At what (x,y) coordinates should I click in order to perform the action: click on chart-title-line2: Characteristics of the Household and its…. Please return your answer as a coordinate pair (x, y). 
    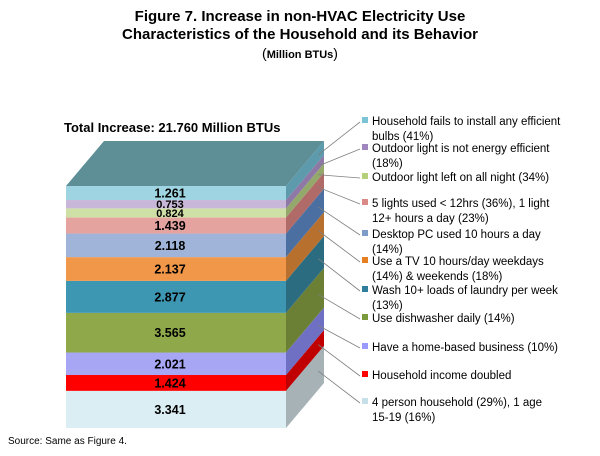
    Looking at the image, I should click on (300, 34).